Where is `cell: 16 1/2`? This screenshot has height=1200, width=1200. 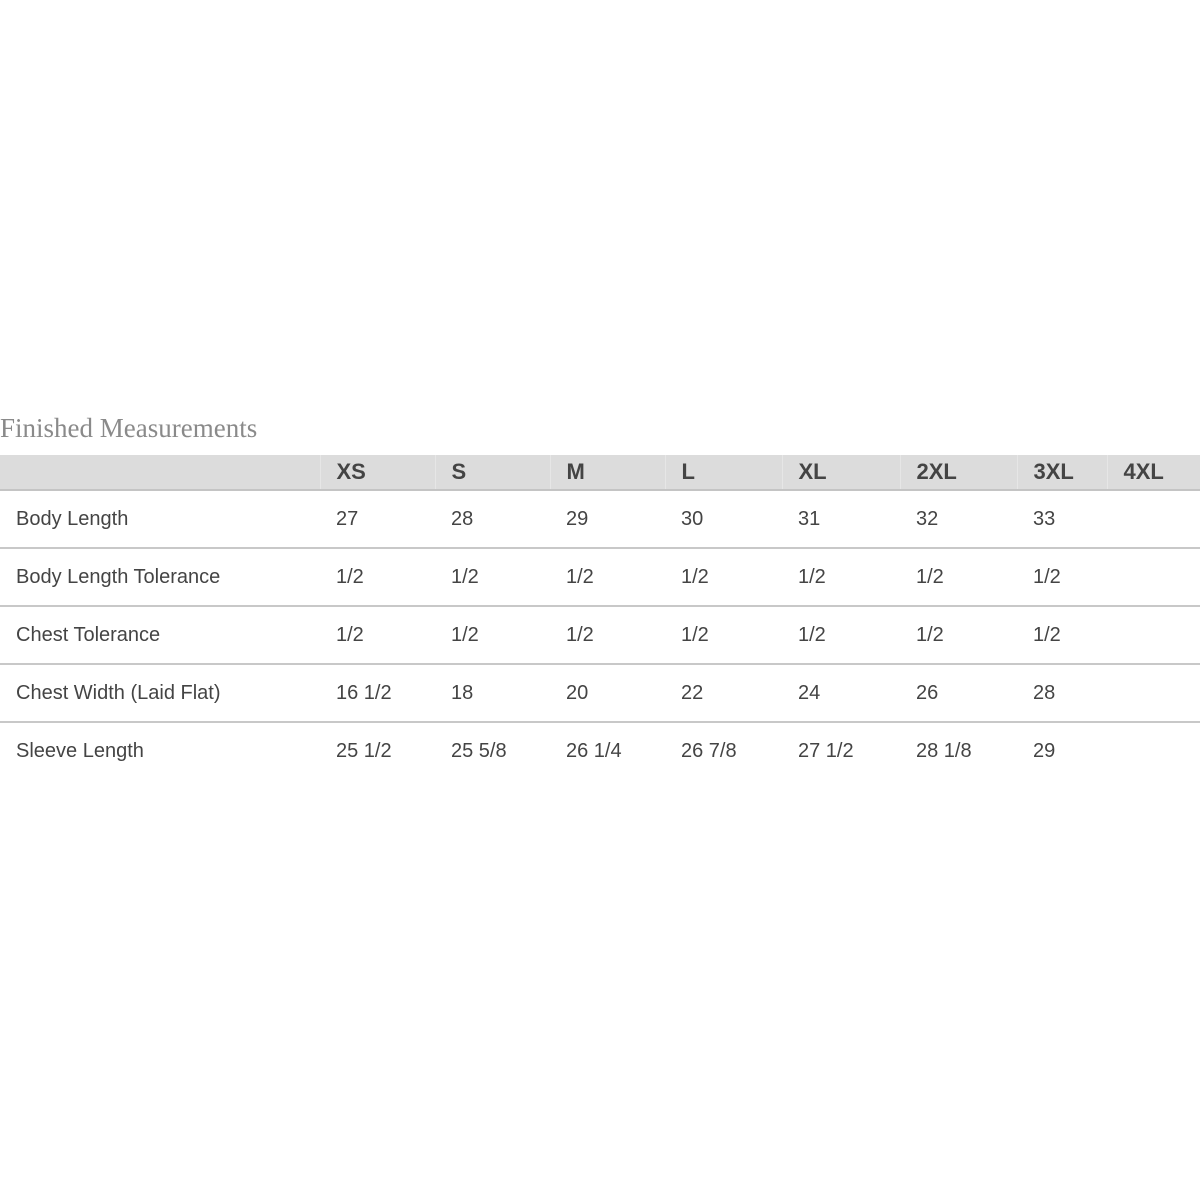
cell: 16 1/2 is located at coordinates (377, 693).